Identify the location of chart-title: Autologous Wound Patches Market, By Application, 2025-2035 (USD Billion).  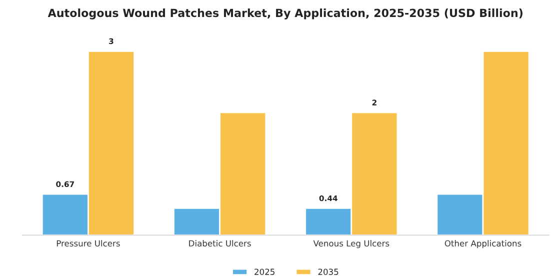
(285, 14).